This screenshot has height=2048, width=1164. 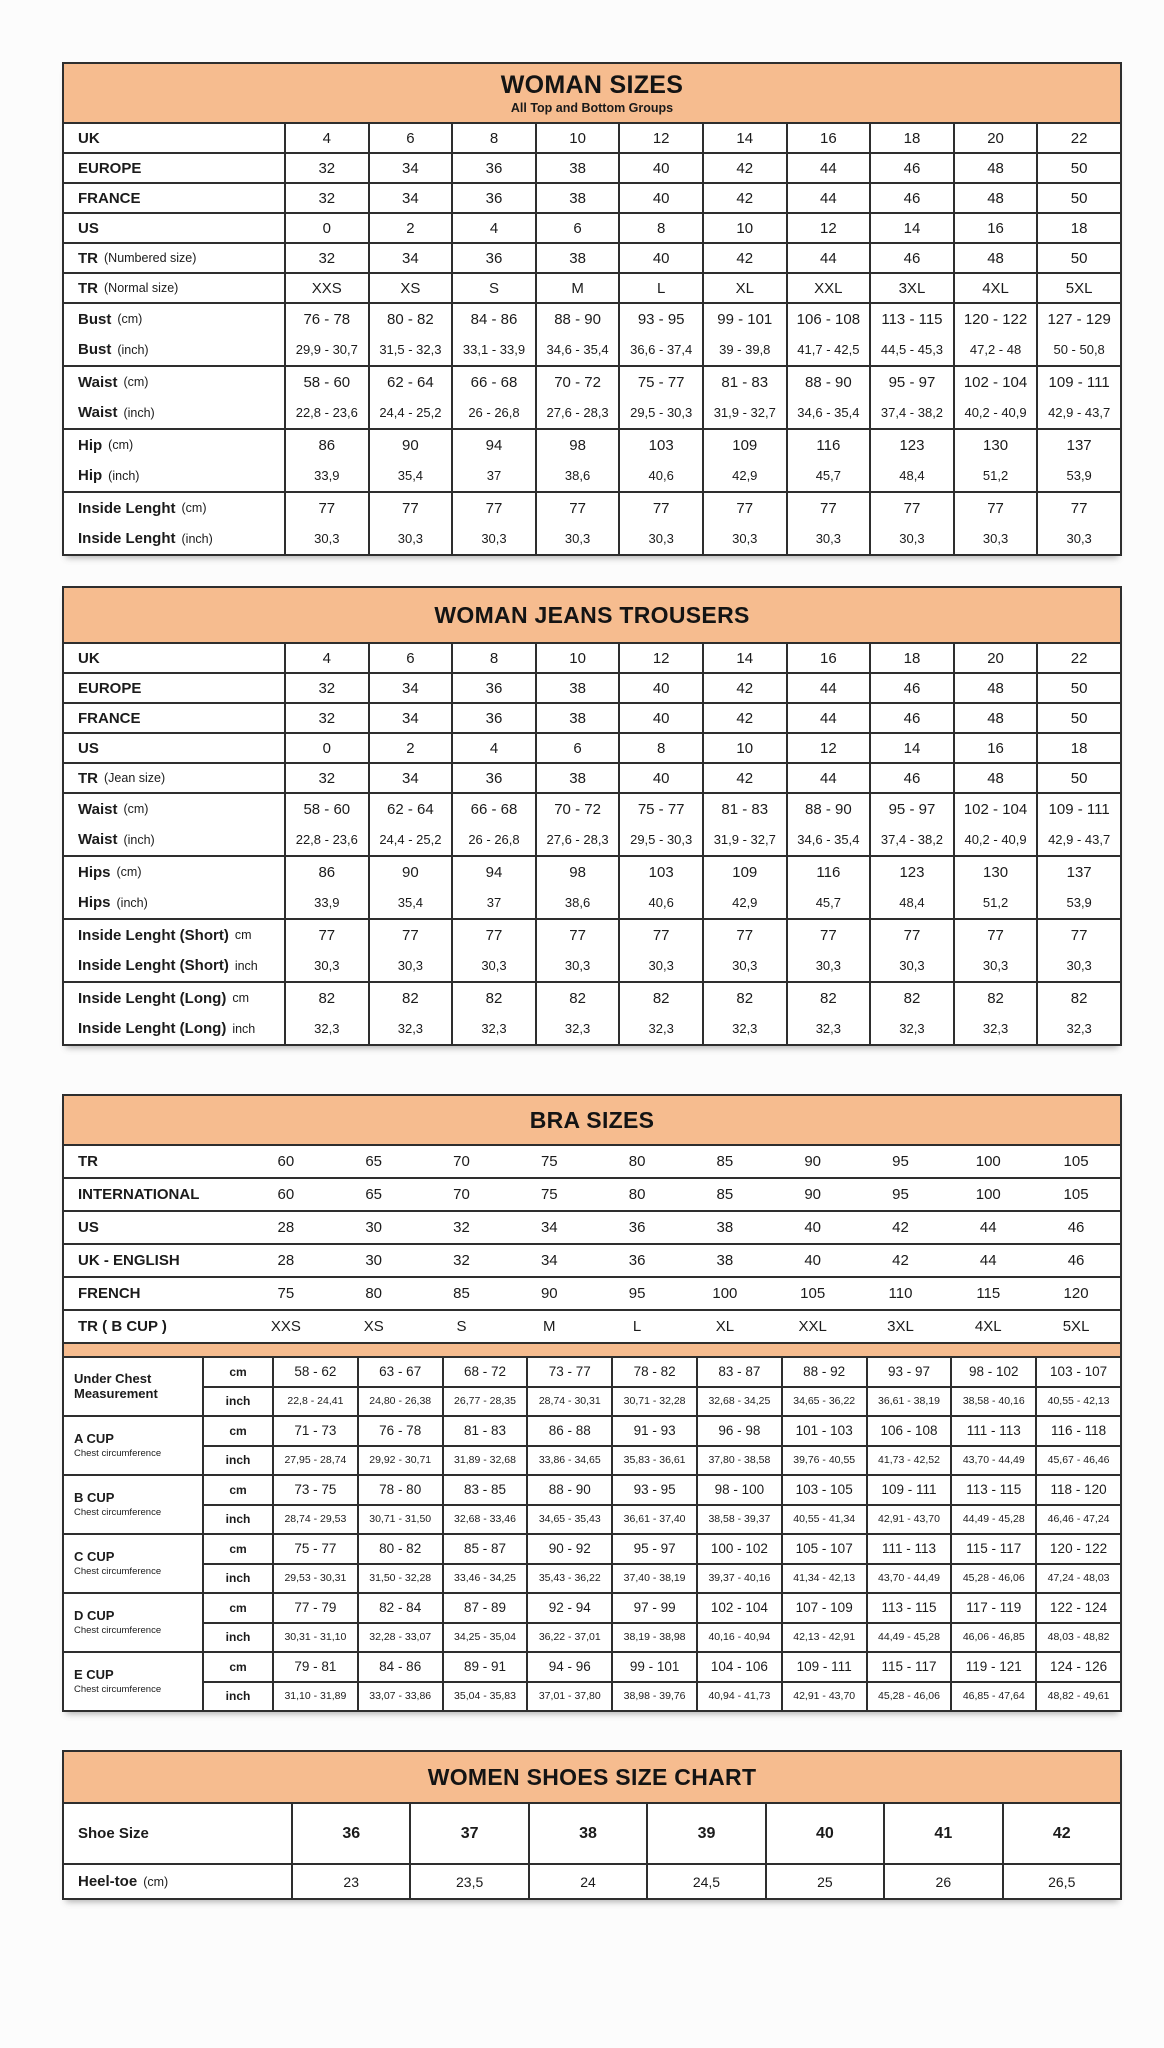 I want to click on unit-label: cm, so click(x=237, y=1667).